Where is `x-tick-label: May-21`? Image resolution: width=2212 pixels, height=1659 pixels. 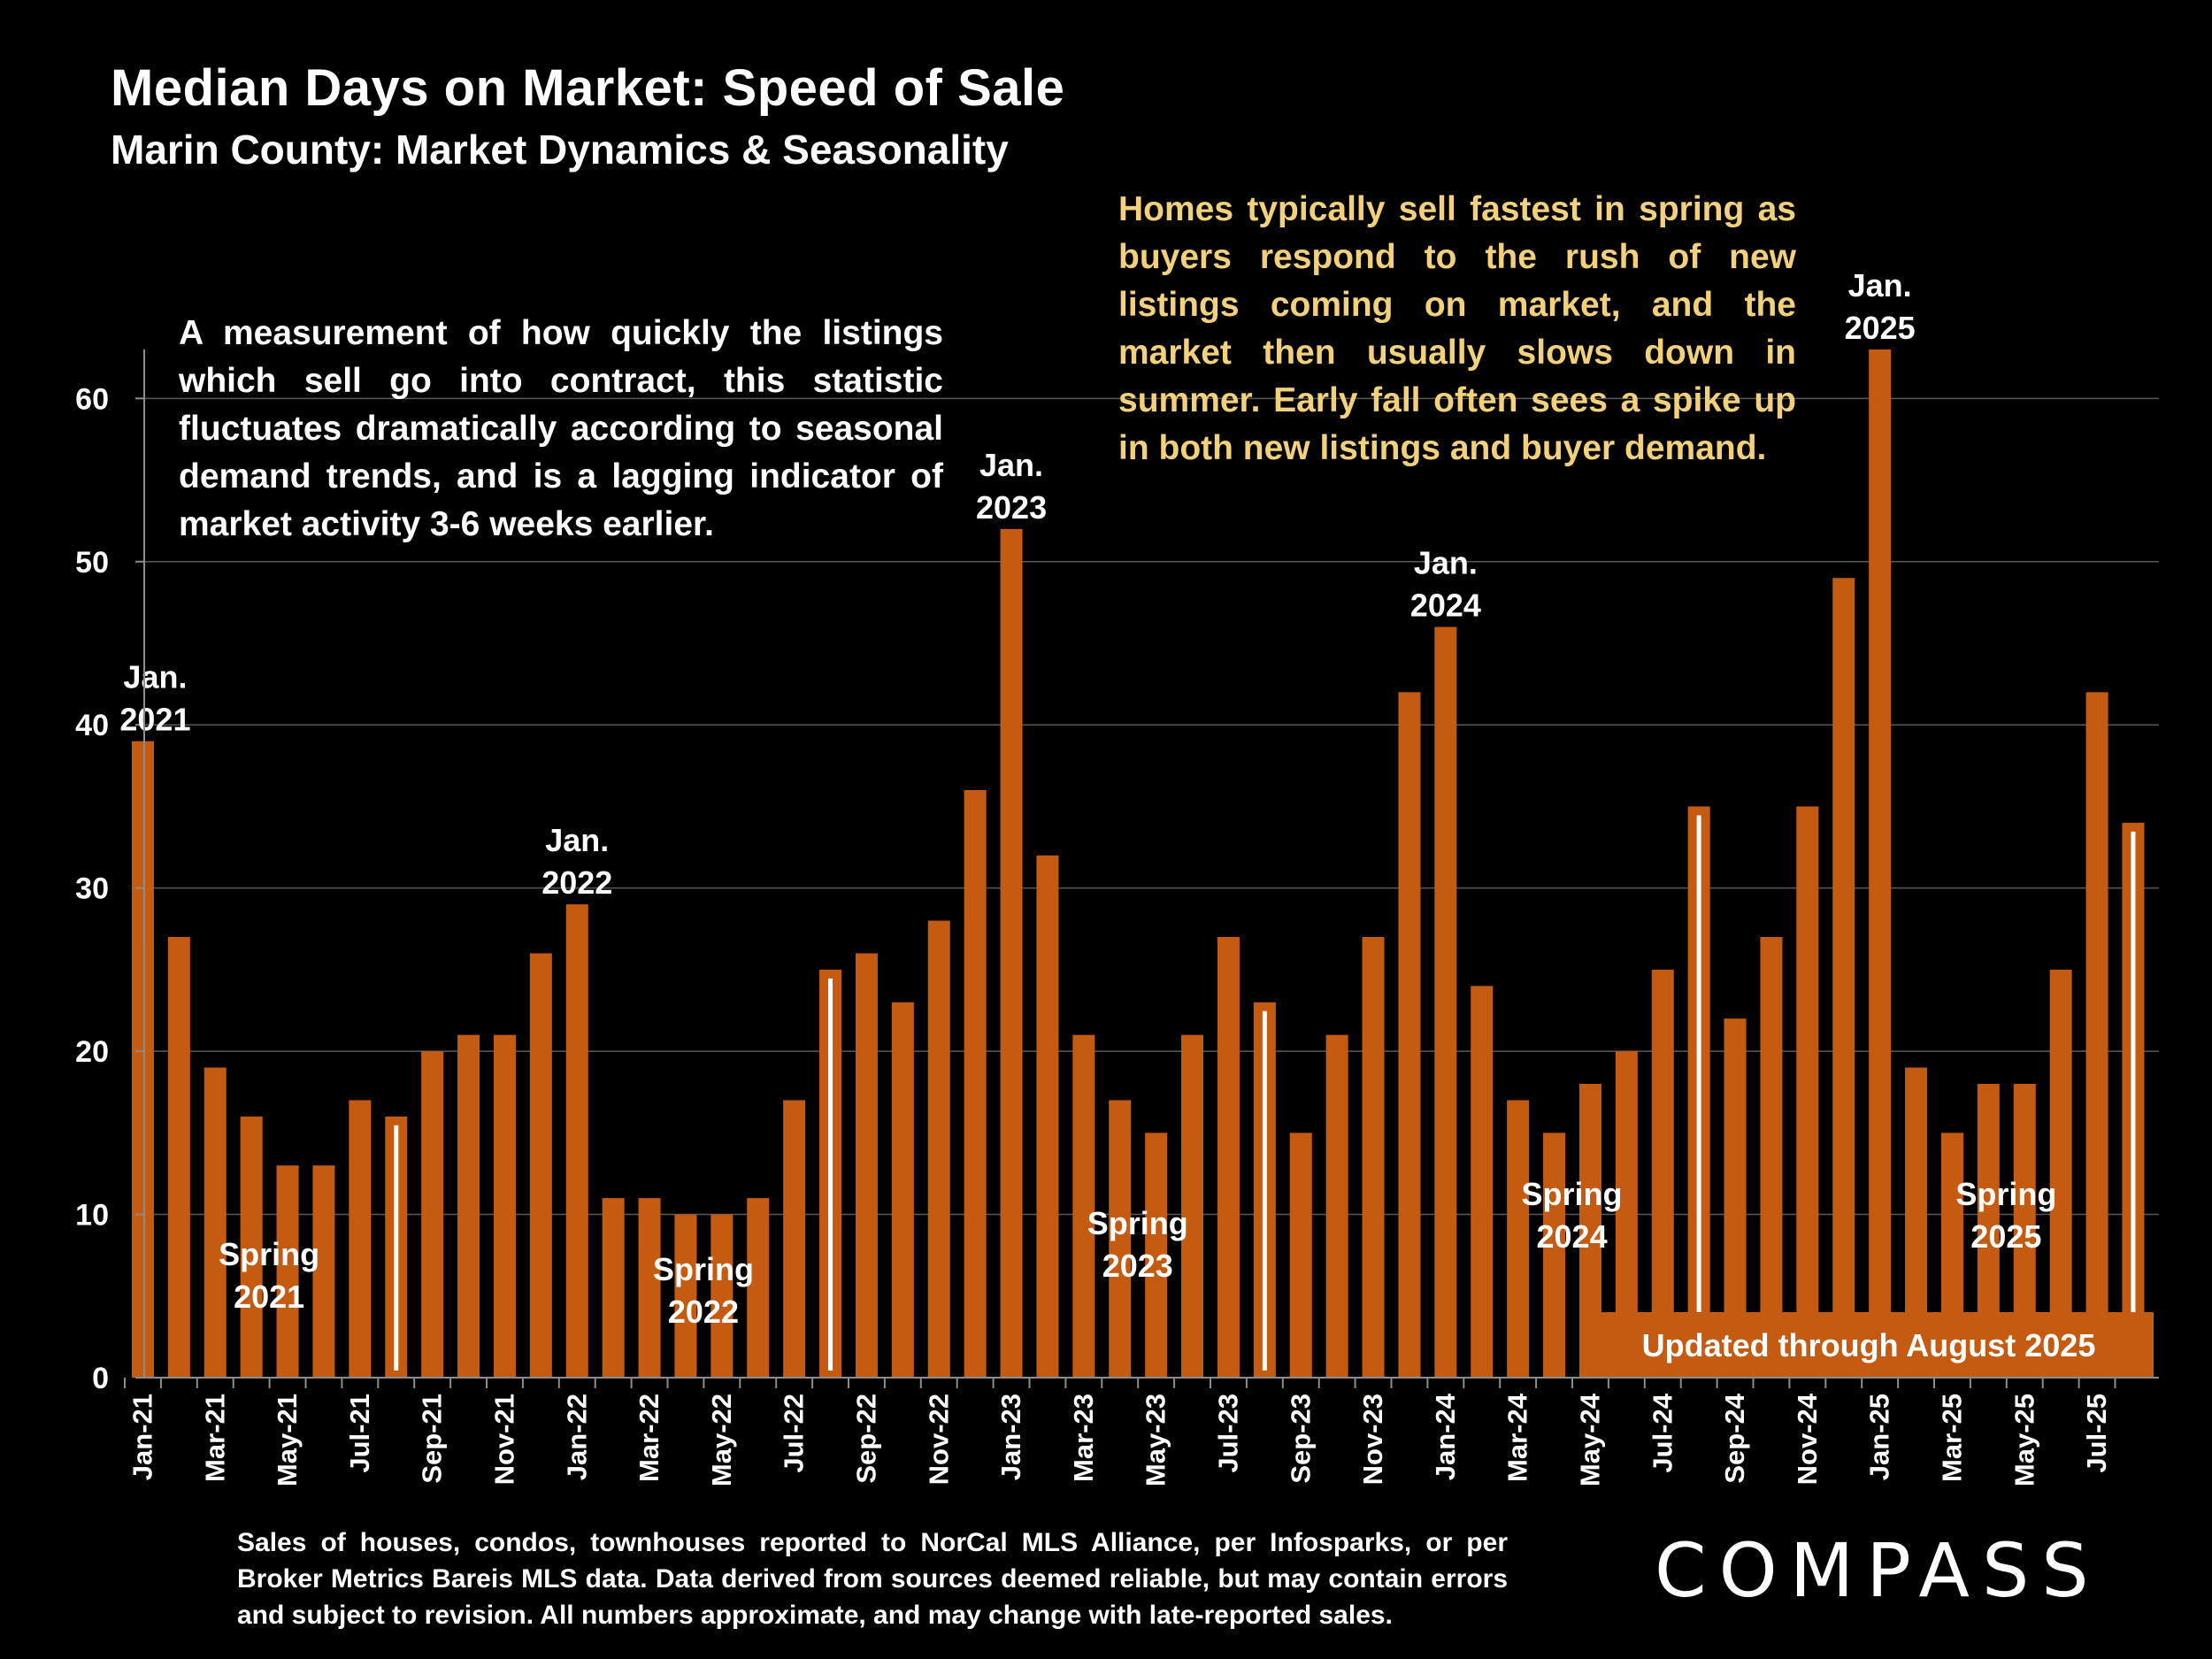
x-tick-label: May-21 is located at coordinates (287, 1440).